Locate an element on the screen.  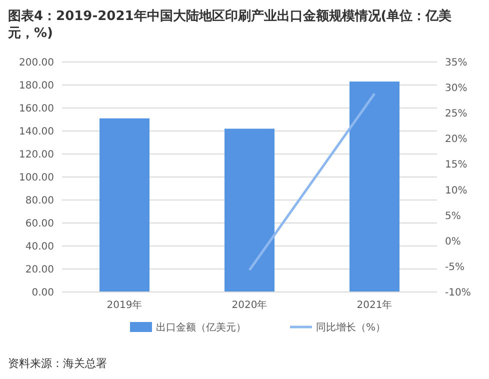
y2-tick-label: 30% is located at coordinates (456, 88).